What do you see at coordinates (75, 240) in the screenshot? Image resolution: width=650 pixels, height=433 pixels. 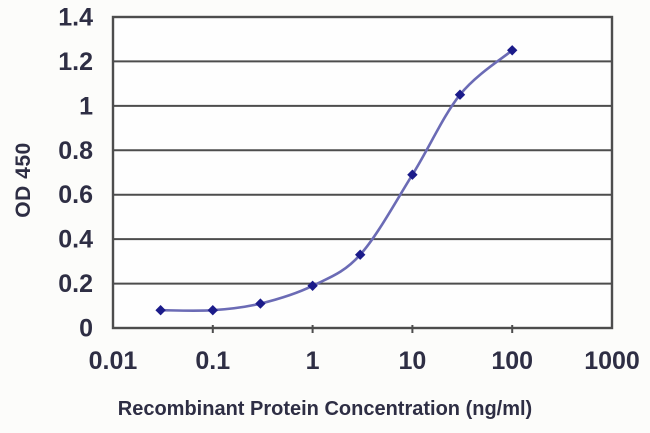 I see `y-tick-label: 0.4` at bounding box center [75, 240].